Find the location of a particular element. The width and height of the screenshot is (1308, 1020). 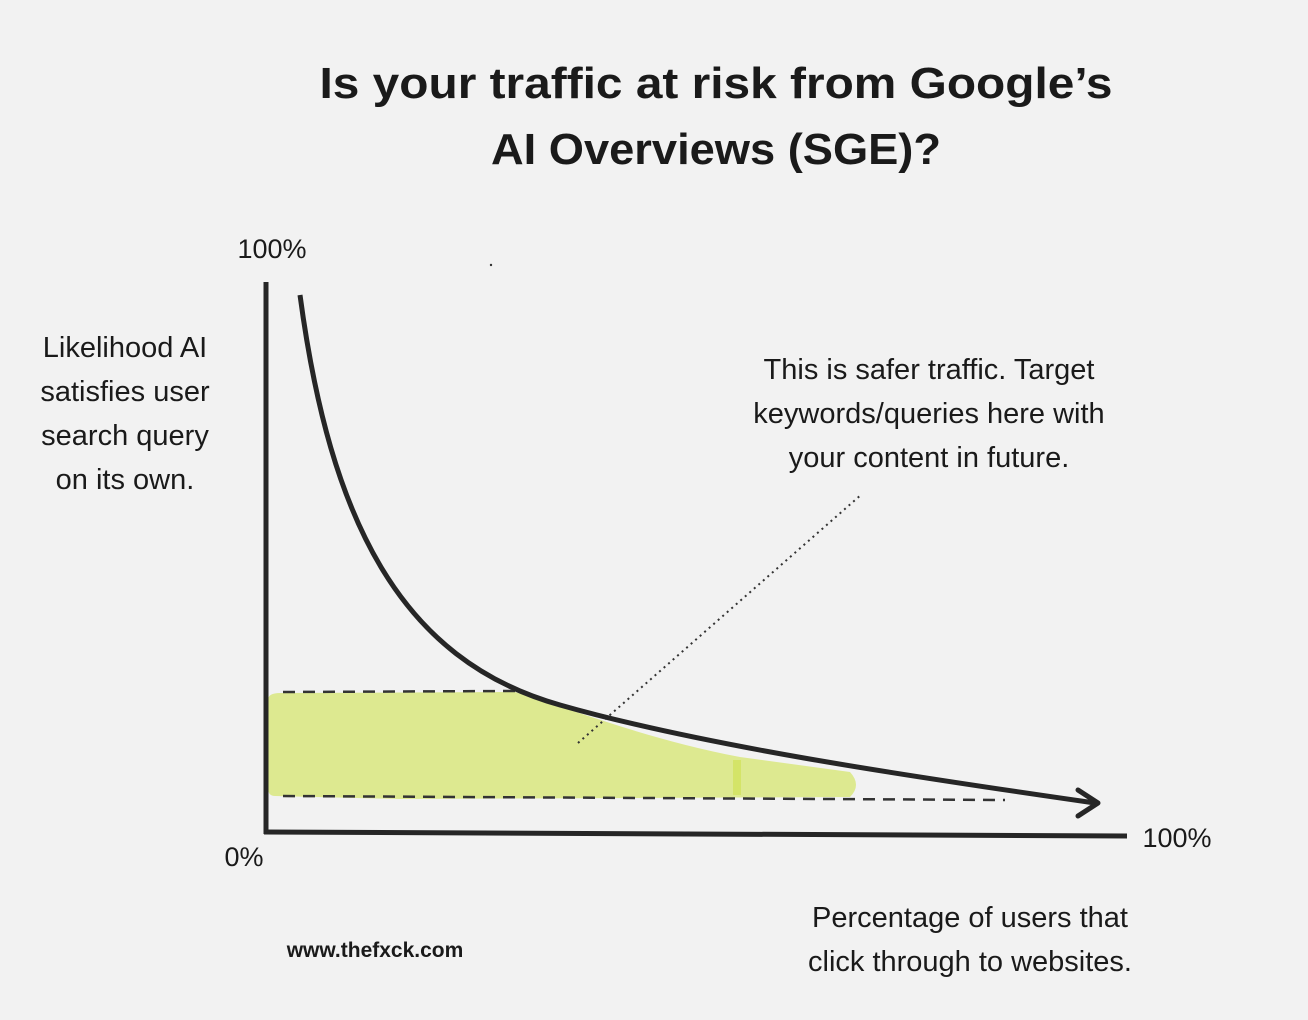

dashed-bottom is located at coordinates (644, 798).